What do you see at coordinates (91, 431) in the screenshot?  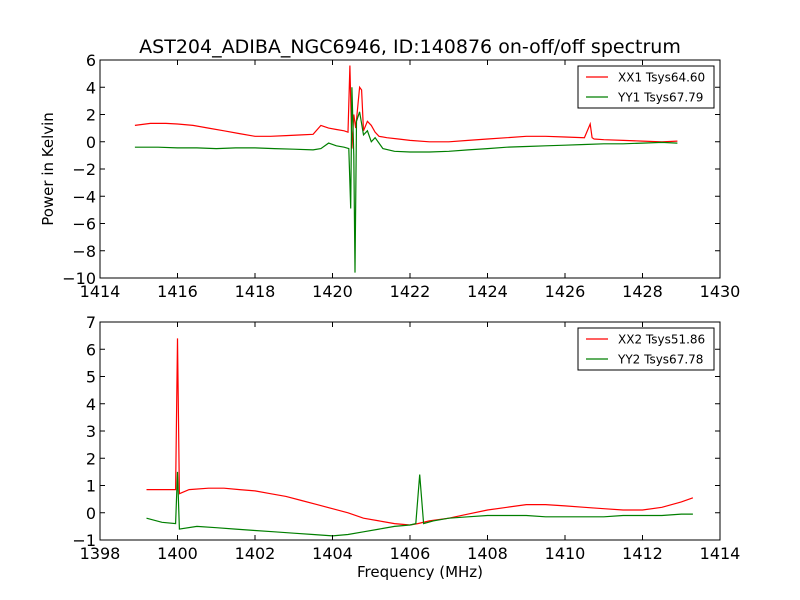 I see `y-tick-label: 3` at bounding box center [91, 431].